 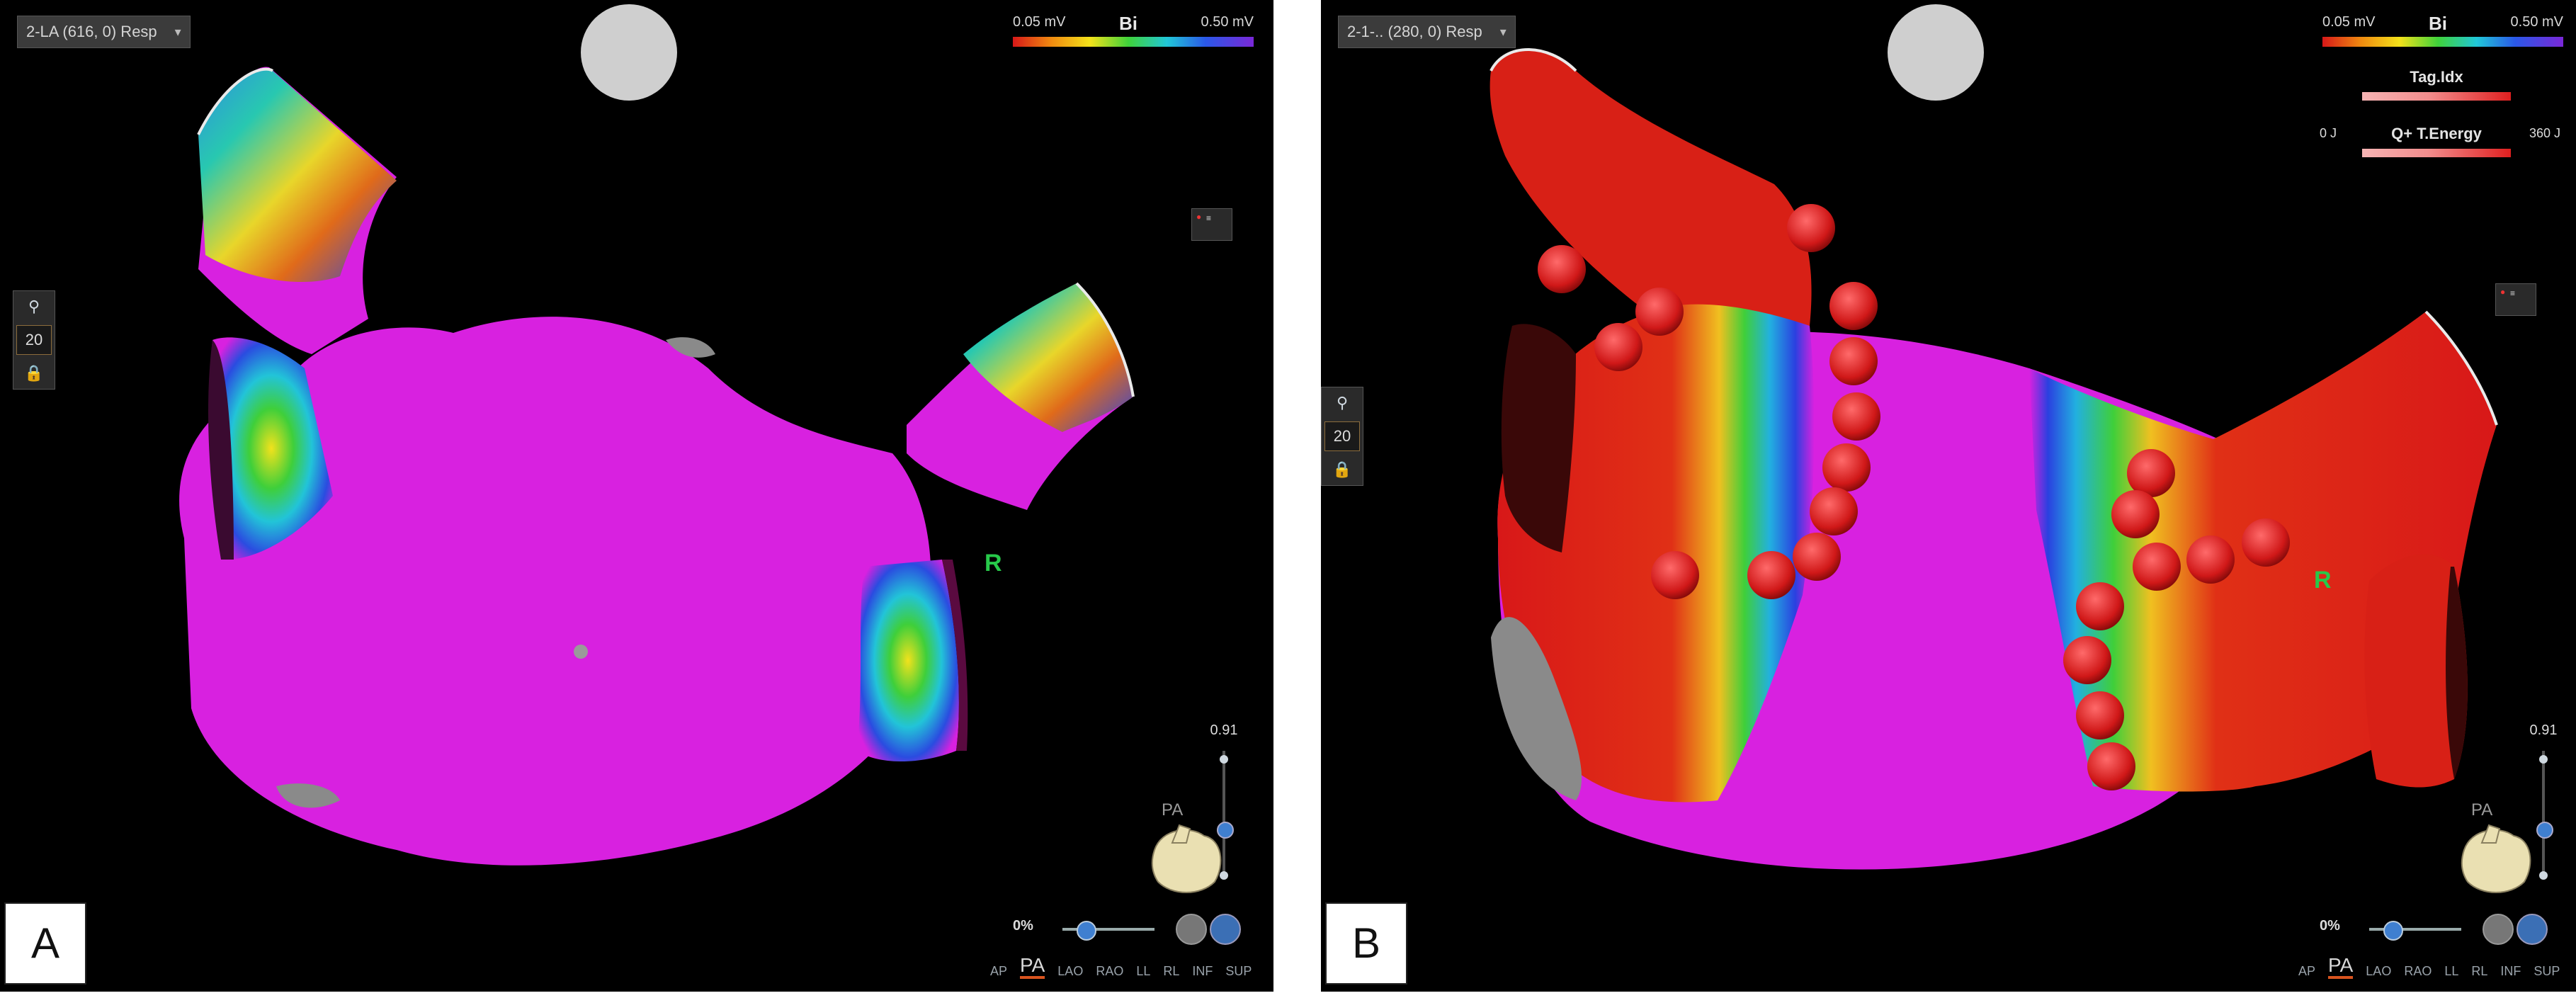 I want to click on panel-label-a: A, so click(x=45, y=943).